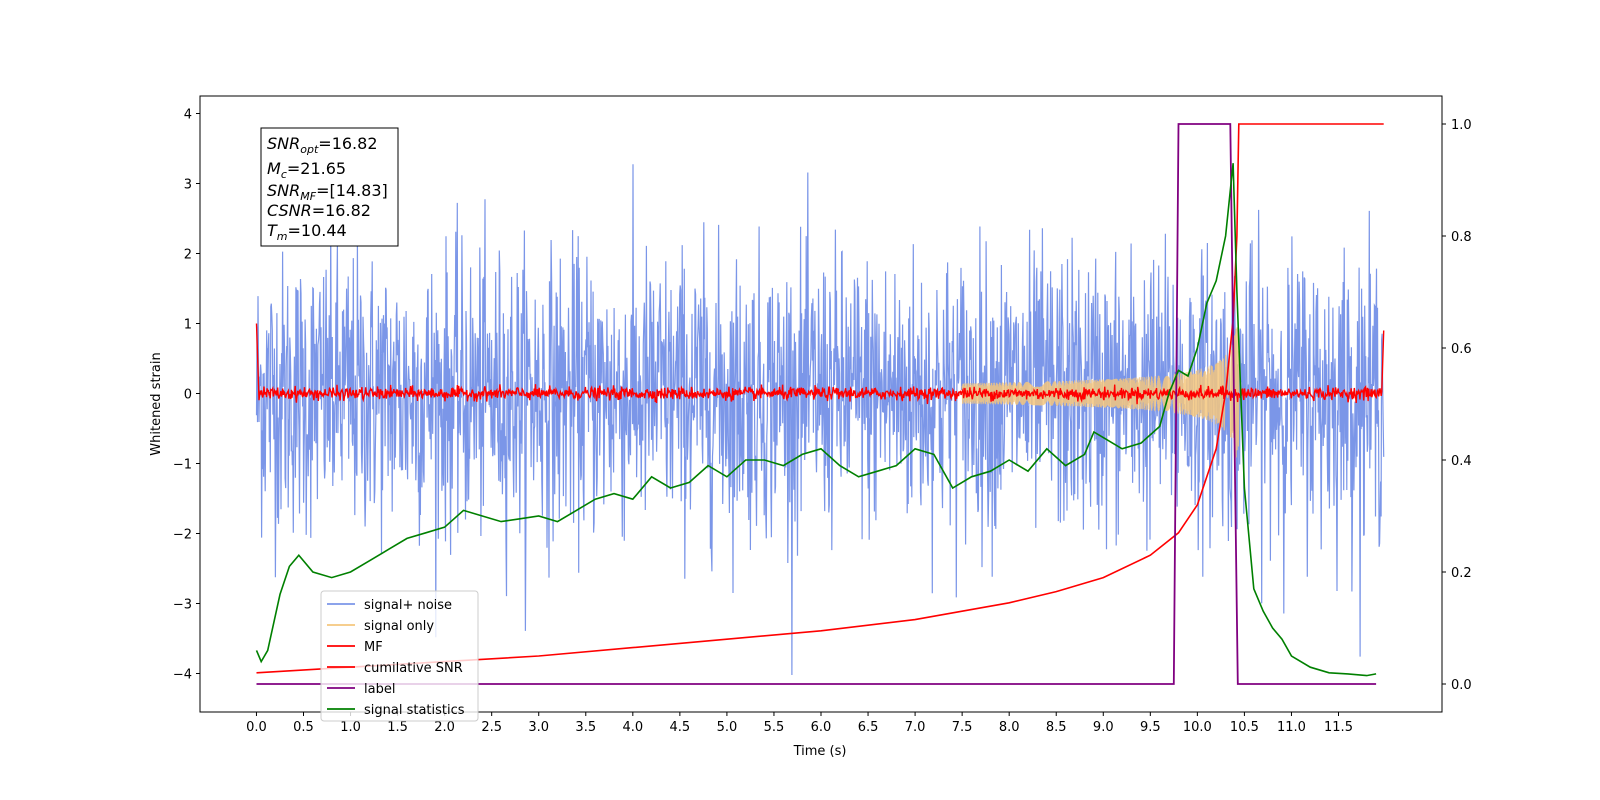 The image size is (1600, 800). What do you see at coordinates (256, 727) in the screenshot?
I see `x-tick-label: 0.0` at bounding box center [256, 727].